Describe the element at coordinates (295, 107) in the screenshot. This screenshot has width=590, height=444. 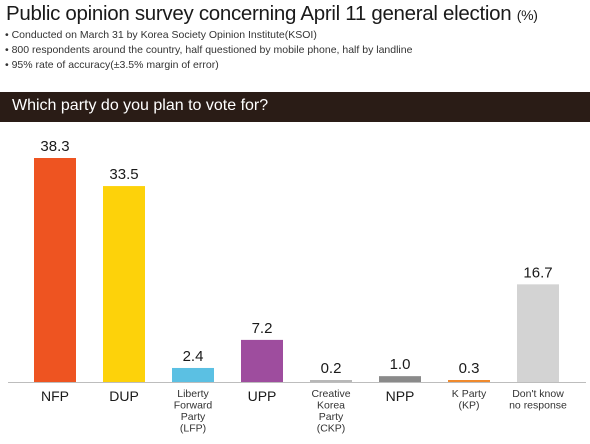
I see `question-banner: Which party do you plan to vote for?` at that location.